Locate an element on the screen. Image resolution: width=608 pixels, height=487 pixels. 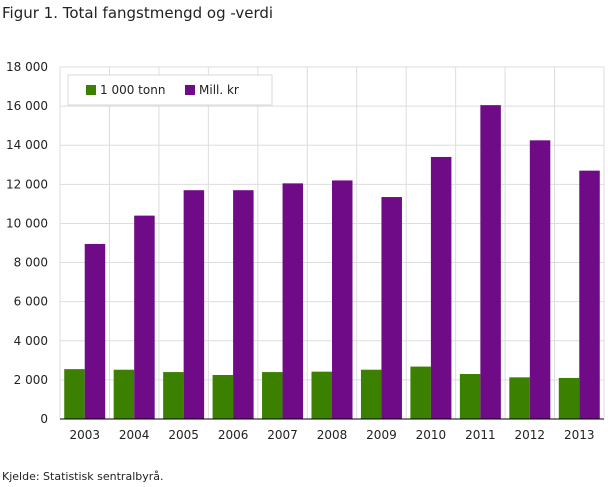
y-tick-label: 10 000 is located at coordinates (27, 223).